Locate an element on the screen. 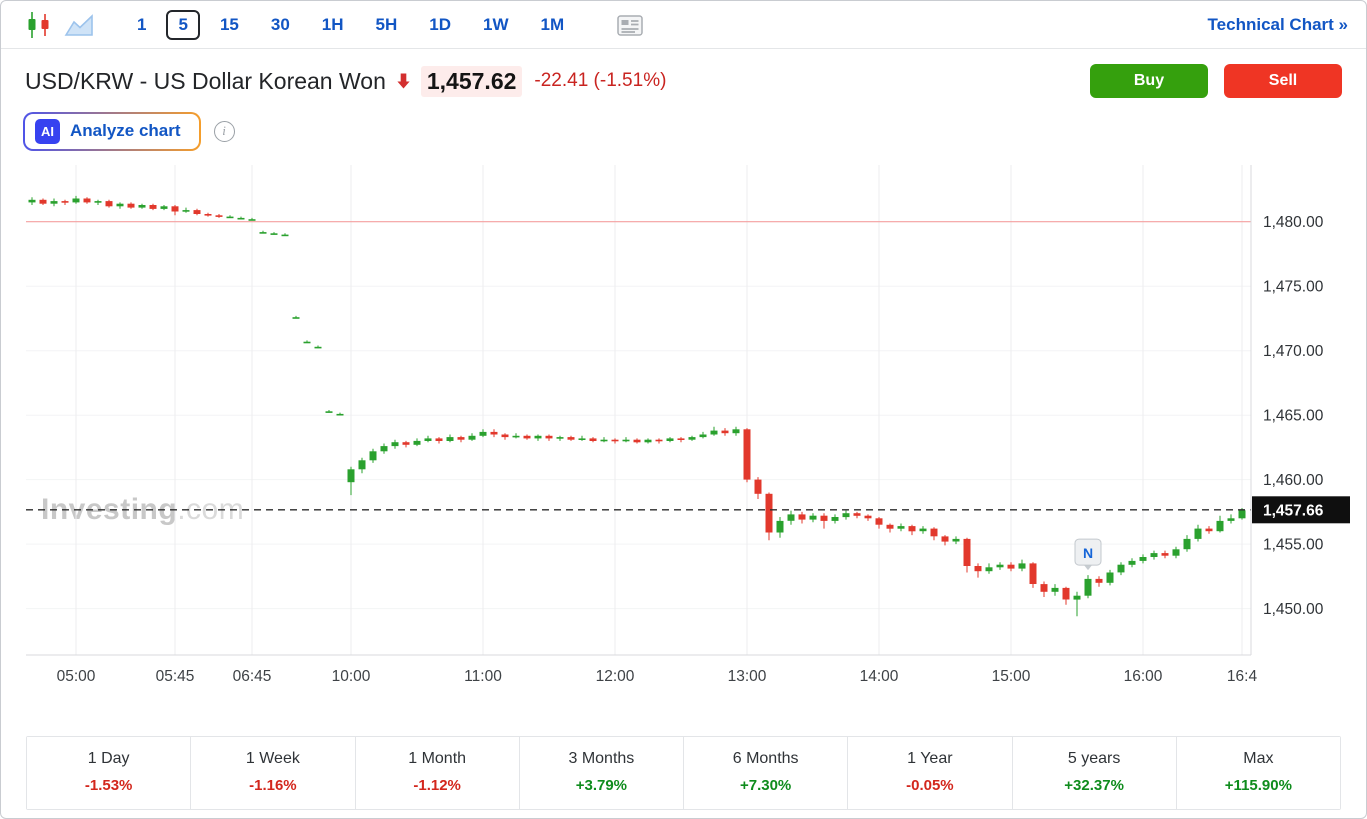 Image resolution: width=1367 pixels, height=819 pixels. svg-text: 10:00 is located at coordinates (351, 676).